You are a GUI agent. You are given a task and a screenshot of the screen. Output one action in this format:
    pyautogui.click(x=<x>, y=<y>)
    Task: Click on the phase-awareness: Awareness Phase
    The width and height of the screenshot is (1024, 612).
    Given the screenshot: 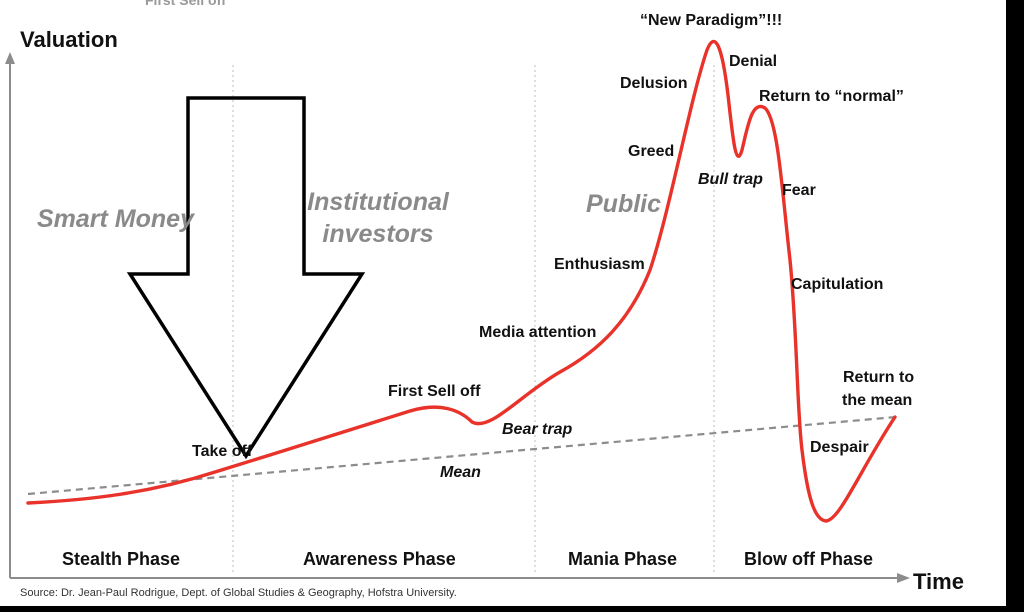 What is the action you would take?
    pyautogui.click(x=379, y=559)
    